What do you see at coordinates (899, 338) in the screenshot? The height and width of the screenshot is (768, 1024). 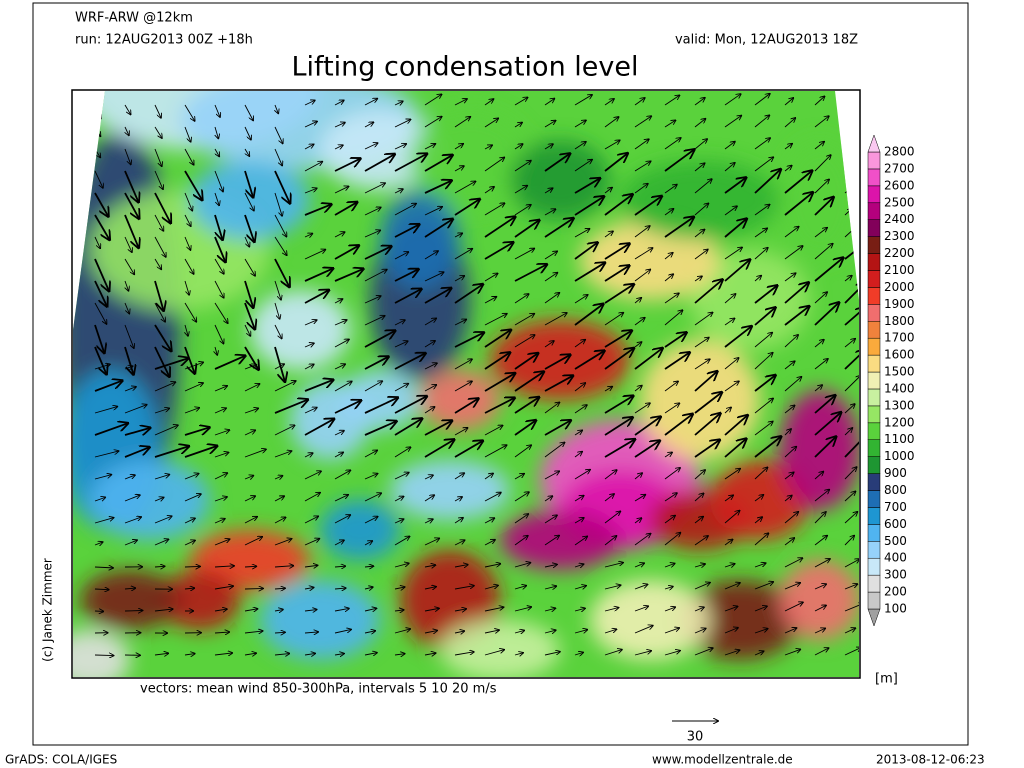 I see `colorbar-label: 1700` at bounding box center [899, 338].